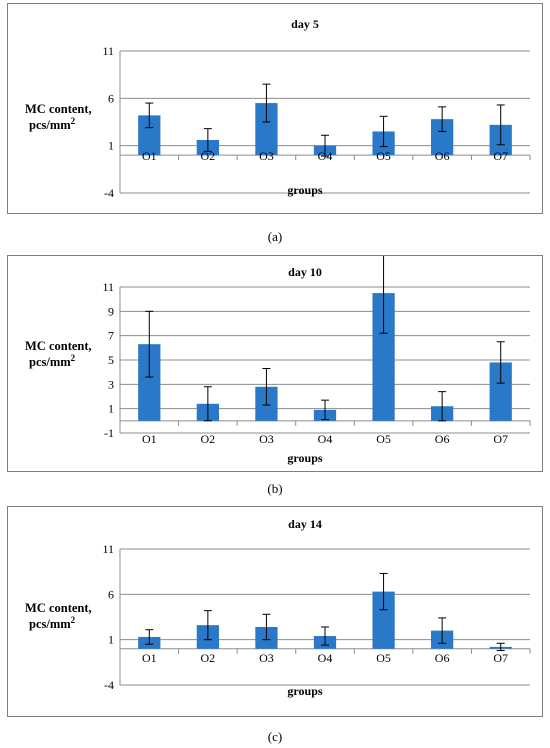 The image size is (550, 748). I want to click on chart-c-y-tick-label: 11, so click(108, 549).